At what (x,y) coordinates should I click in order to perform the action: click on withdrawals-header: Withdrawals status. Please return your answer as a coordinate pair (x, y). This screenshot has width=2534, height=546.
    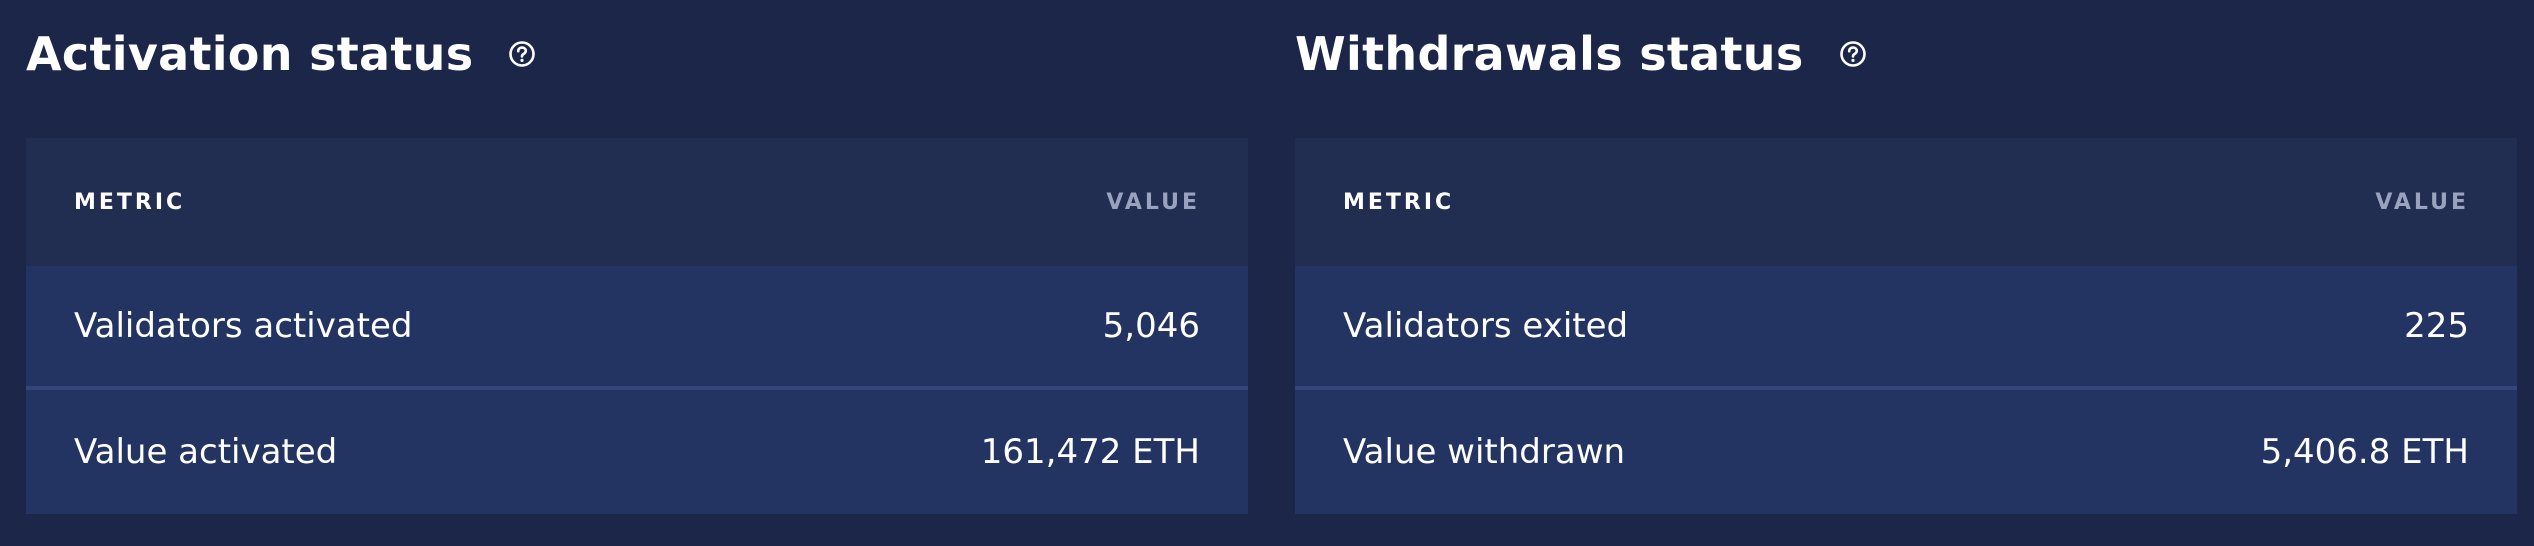
    Looking at the image, I should click on (1906, 54).